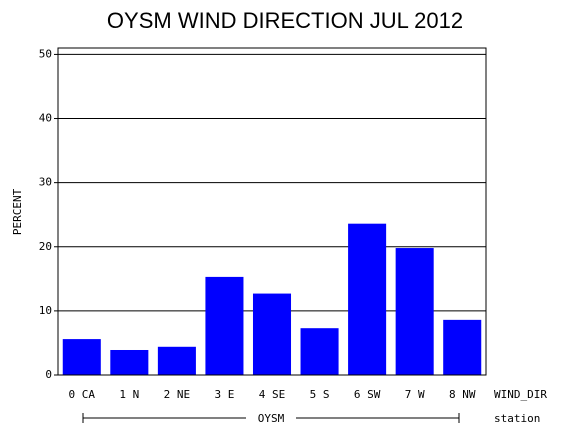 This screenshot has height=430, width=570. What do you see at coordinates (520, 394) in the screenshot?
I see `x-axis-label: WIND_DIR` at bounding box center [520, 394].